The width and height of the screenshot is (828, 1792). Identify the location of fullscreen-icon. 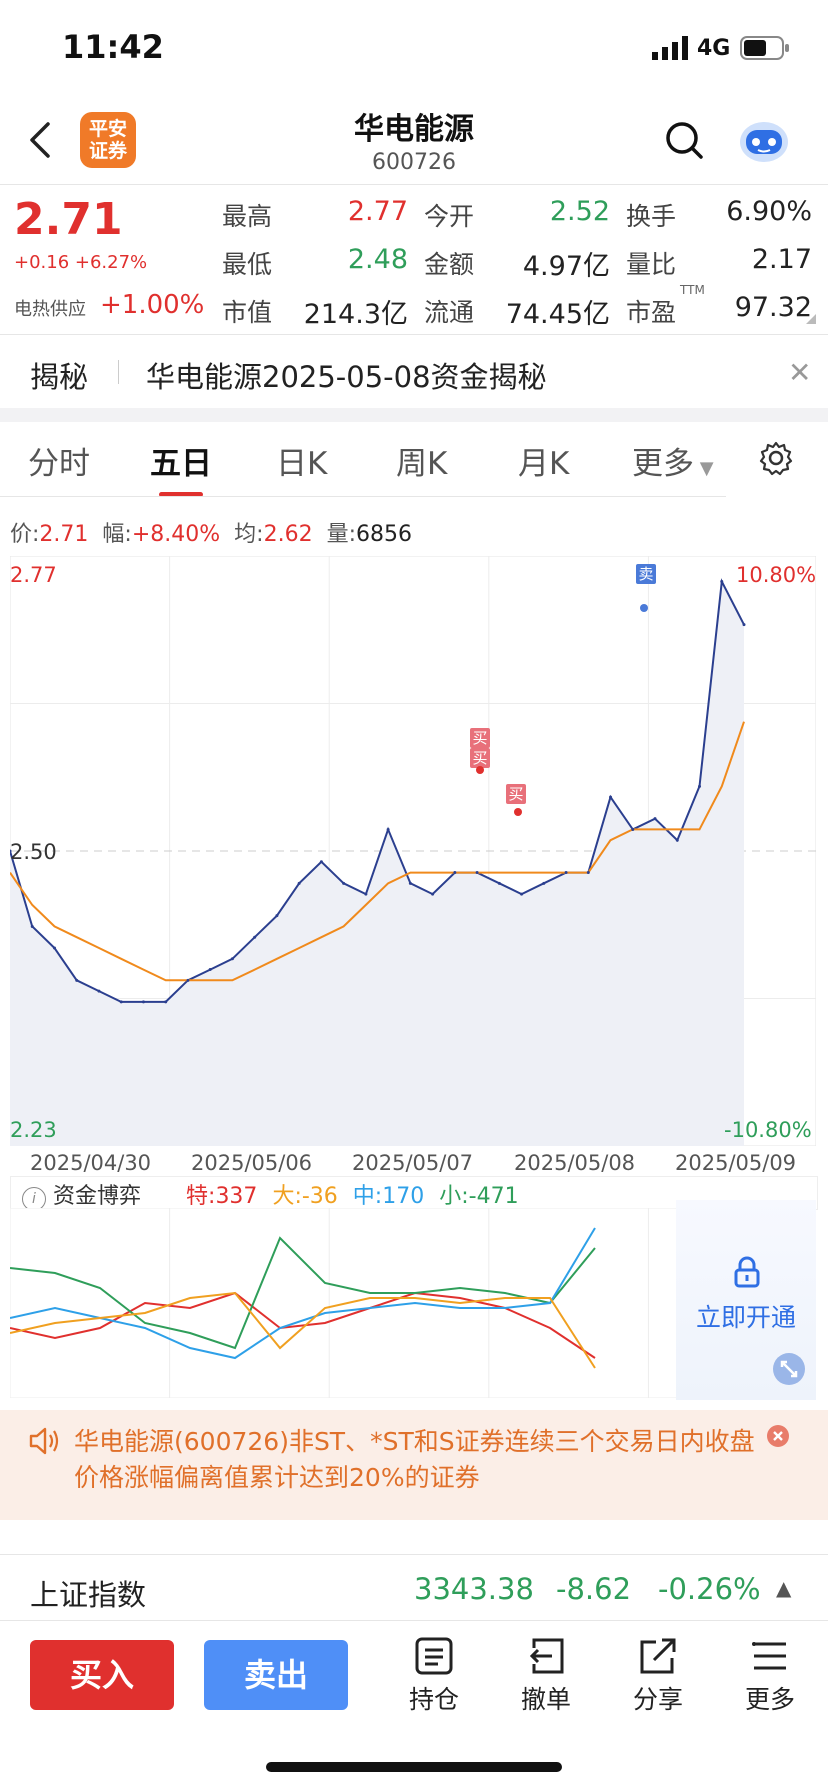
(789, 1369).